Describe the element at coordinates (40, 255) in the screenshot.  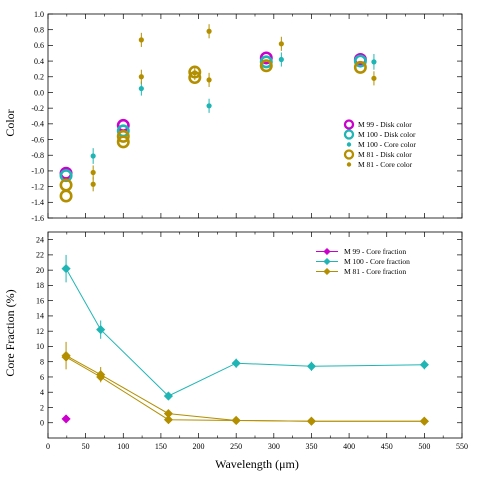
I see `bottom-ytick-label: 22` at that location.